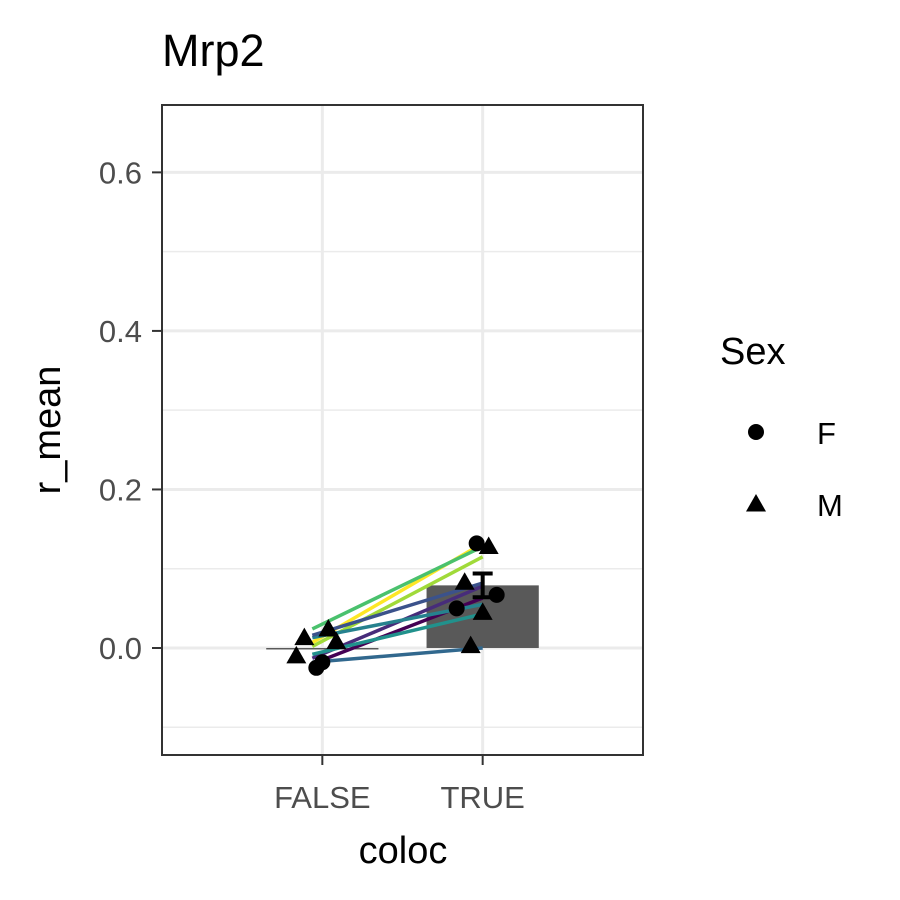  I want to click on x-tick-label: FALSE, so click(322, 797).